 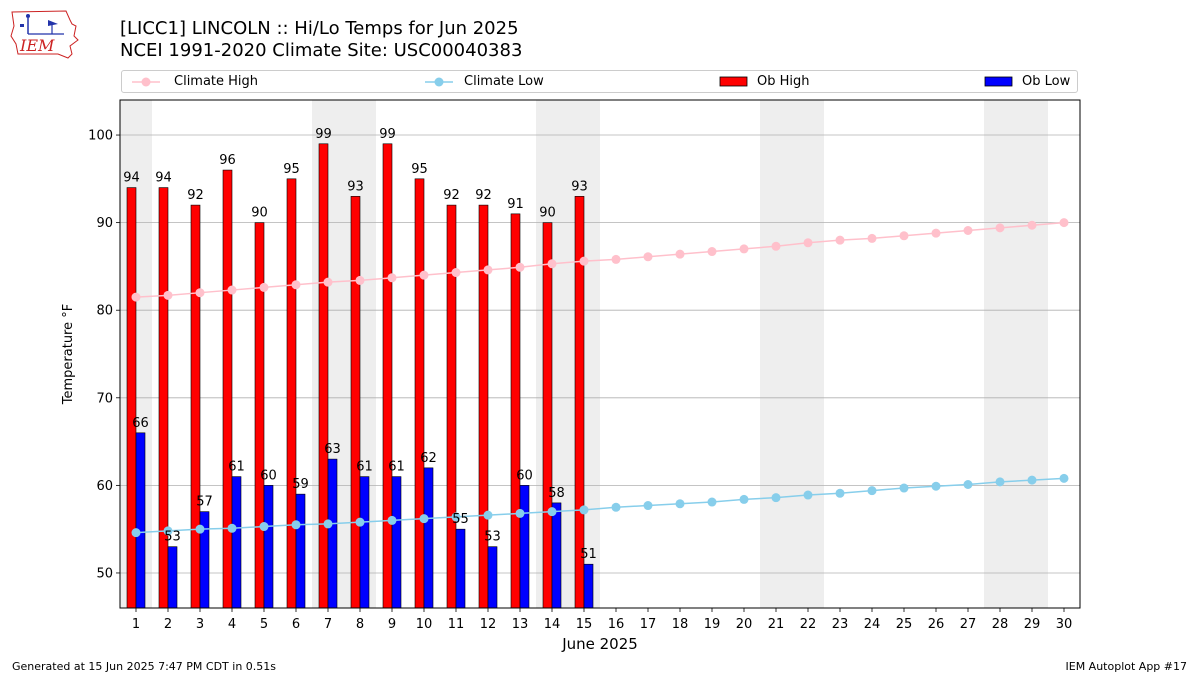 What do you see at coordinates (524, 475) in the screenshot?
I see `ob-low-label-13: 60` at bounding box center [524, 475].